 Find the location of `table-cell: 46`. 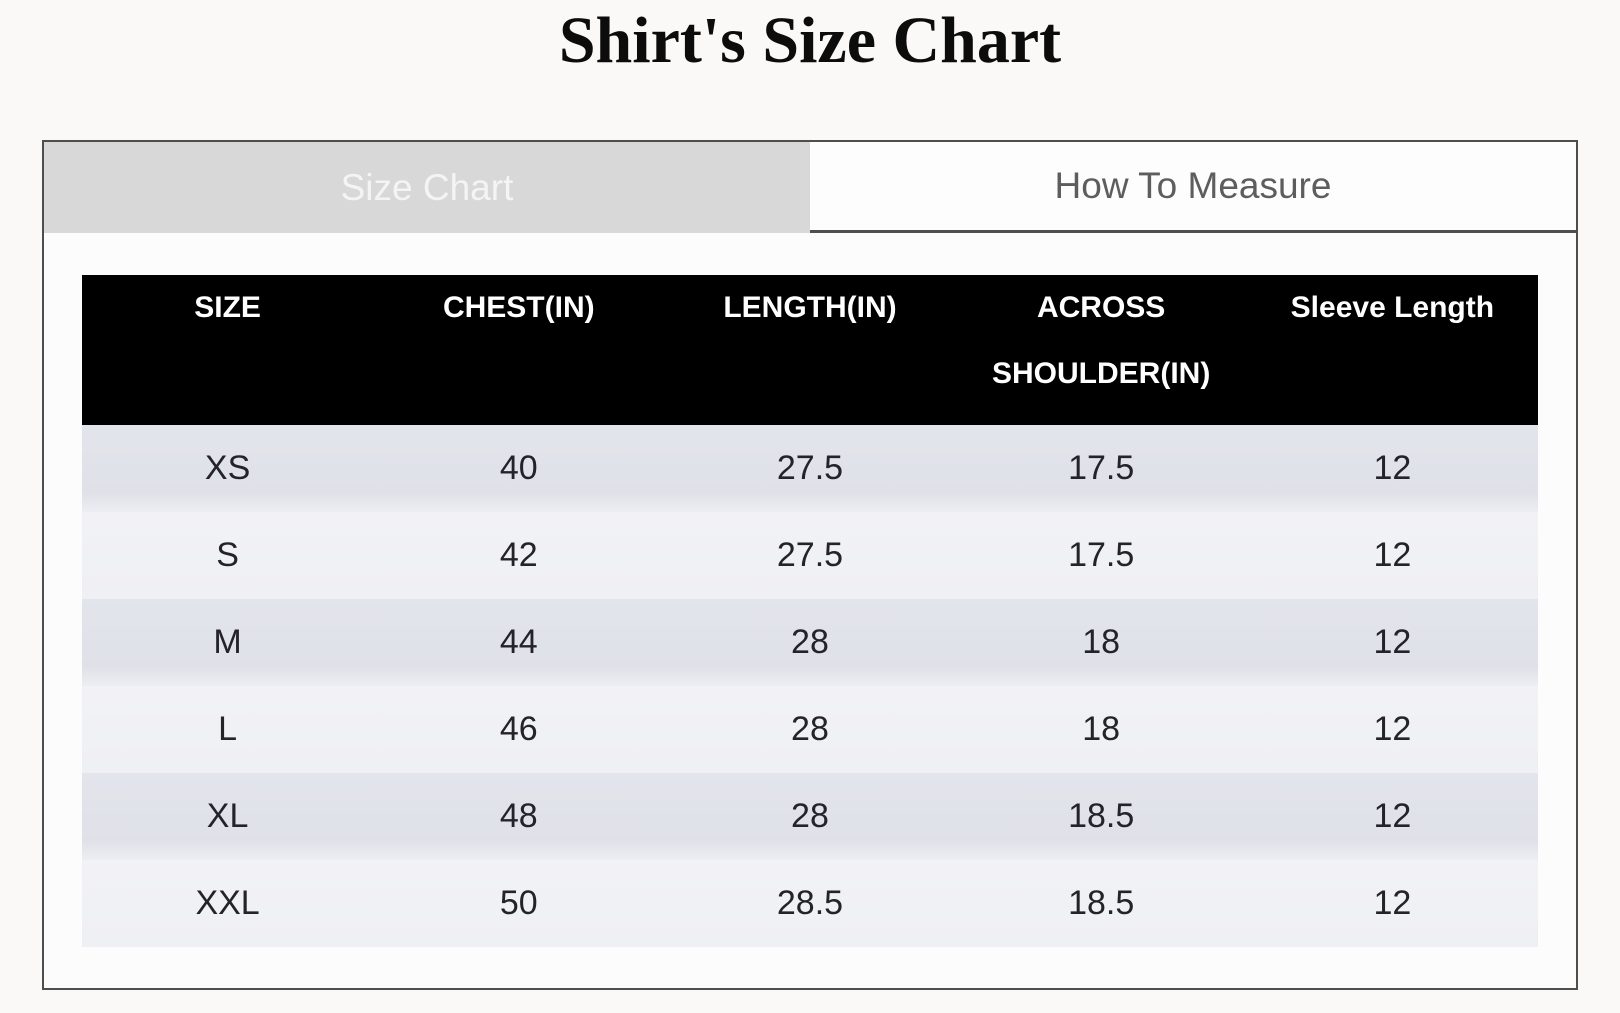

table-cell: 46 is located at coordinates (518, 729).